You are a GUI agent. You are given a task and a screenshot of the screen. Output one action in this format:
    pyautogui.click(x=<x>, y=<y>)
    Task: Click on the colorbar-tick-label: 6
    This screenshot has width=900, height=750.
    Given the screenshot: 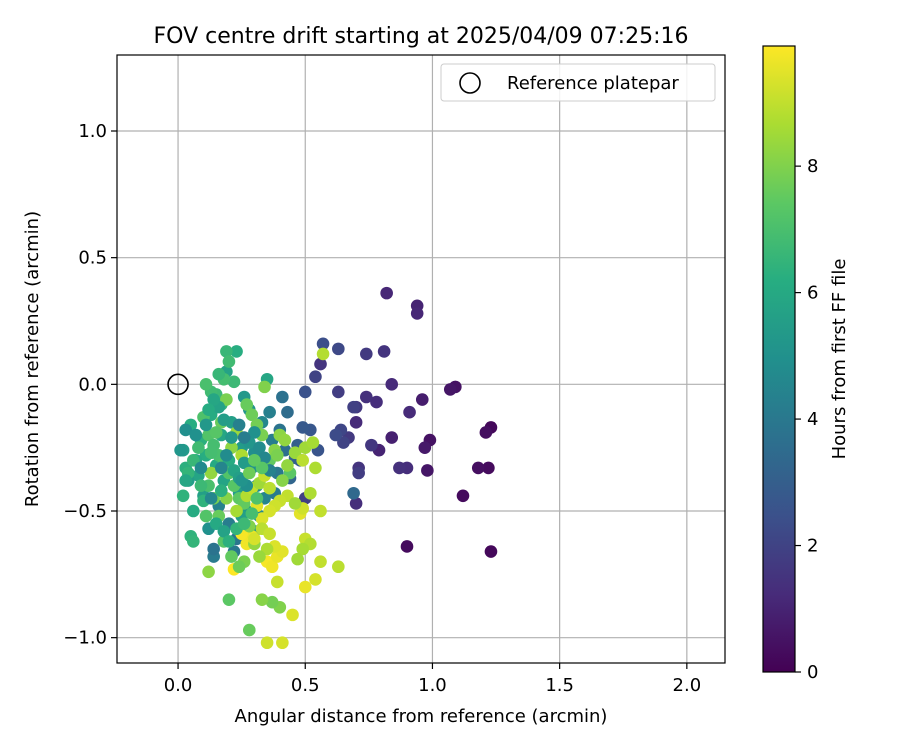 What is the action you would take?
    pyautogui.click(x=812, y=293)
    